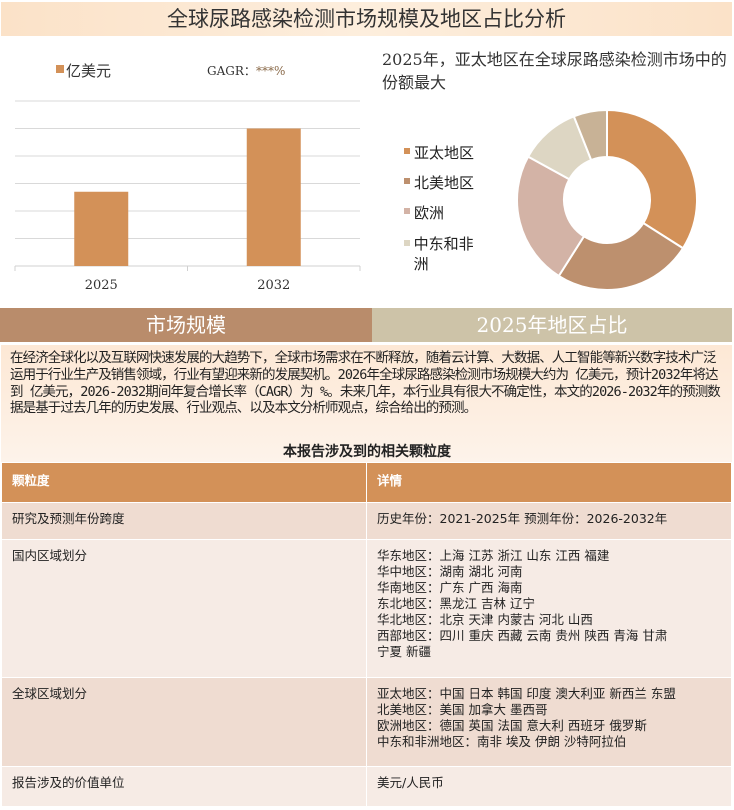  I want to click on detail-line: 中东和非洲地区：南非 埃及 伊朗 沙特阿拉伯, so click(502, 741).